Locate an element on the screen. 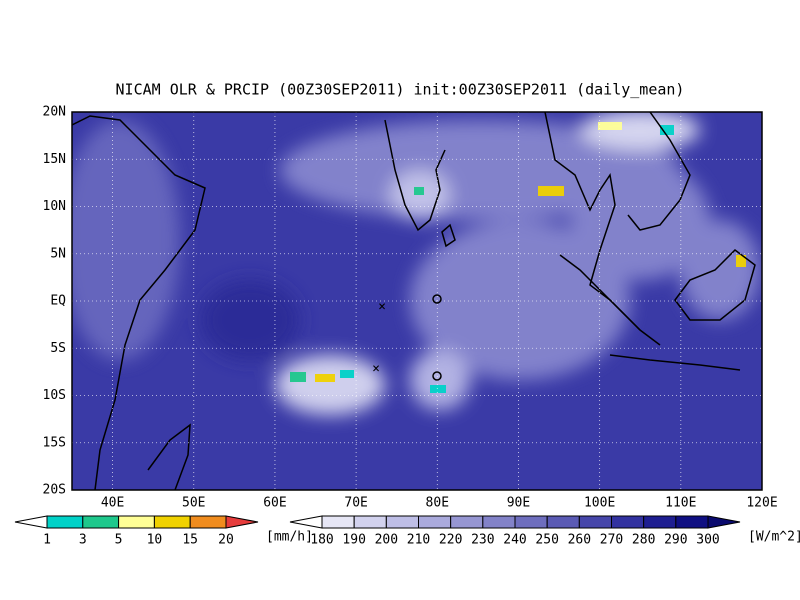 The image size is (800, 600). colorbar-label: 270 is located at coordinates (611, 540).